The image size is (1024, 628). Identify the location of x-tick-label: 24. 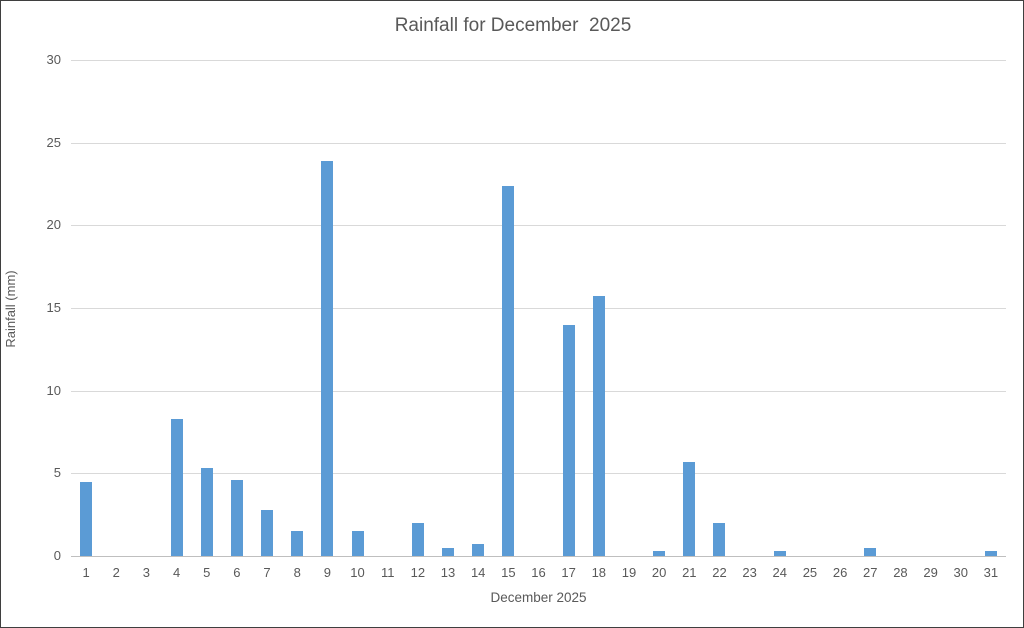
(780, 572).